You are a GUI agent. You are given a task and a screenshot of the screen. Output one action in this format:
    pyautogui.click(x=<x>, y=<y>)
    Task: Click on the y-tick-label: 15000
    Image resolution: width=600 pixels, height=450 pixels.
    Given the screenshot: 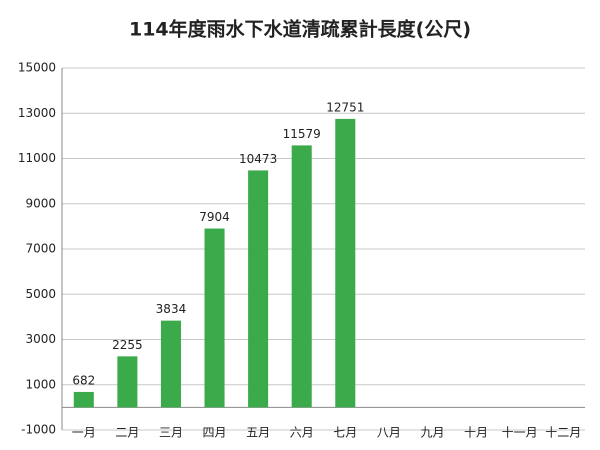 What is the action you would take?
    pyautogui.click(x=37, y=68)
    